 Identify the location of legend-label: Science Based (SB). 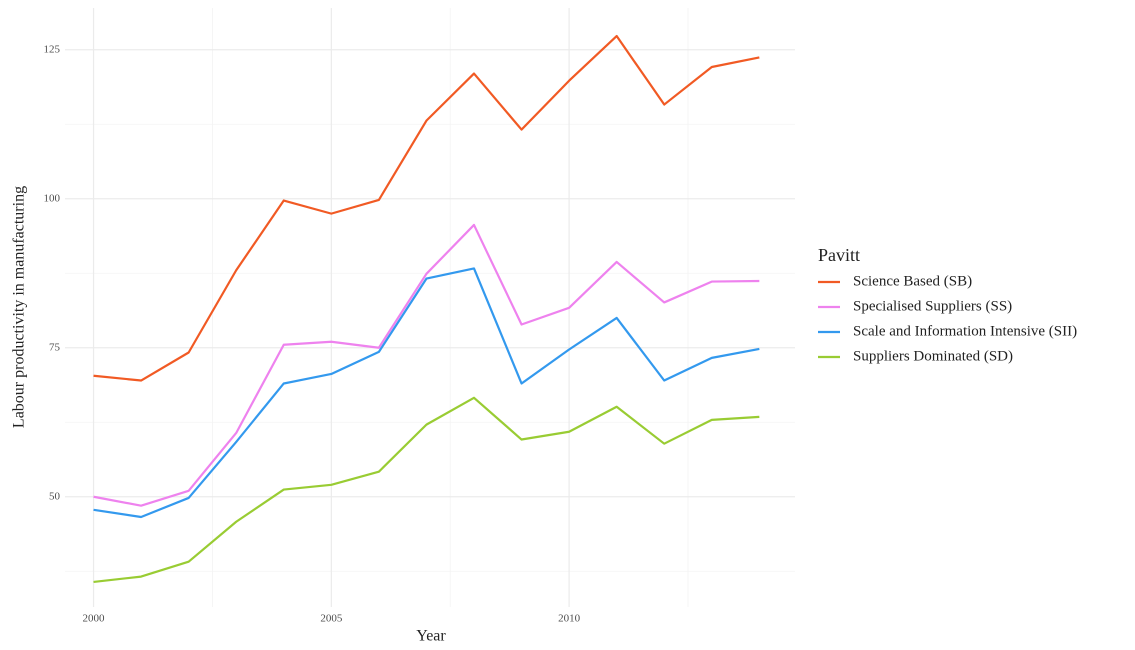
(912, 281).